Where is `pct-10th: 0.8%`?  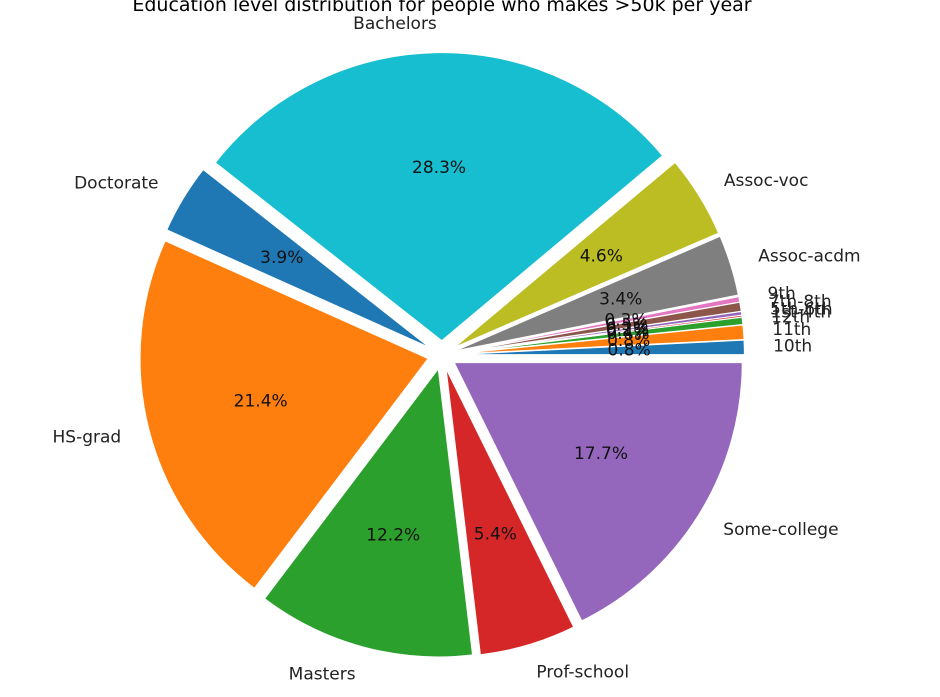 pct-10th: 0.8% is located at coordinates (629, 350).